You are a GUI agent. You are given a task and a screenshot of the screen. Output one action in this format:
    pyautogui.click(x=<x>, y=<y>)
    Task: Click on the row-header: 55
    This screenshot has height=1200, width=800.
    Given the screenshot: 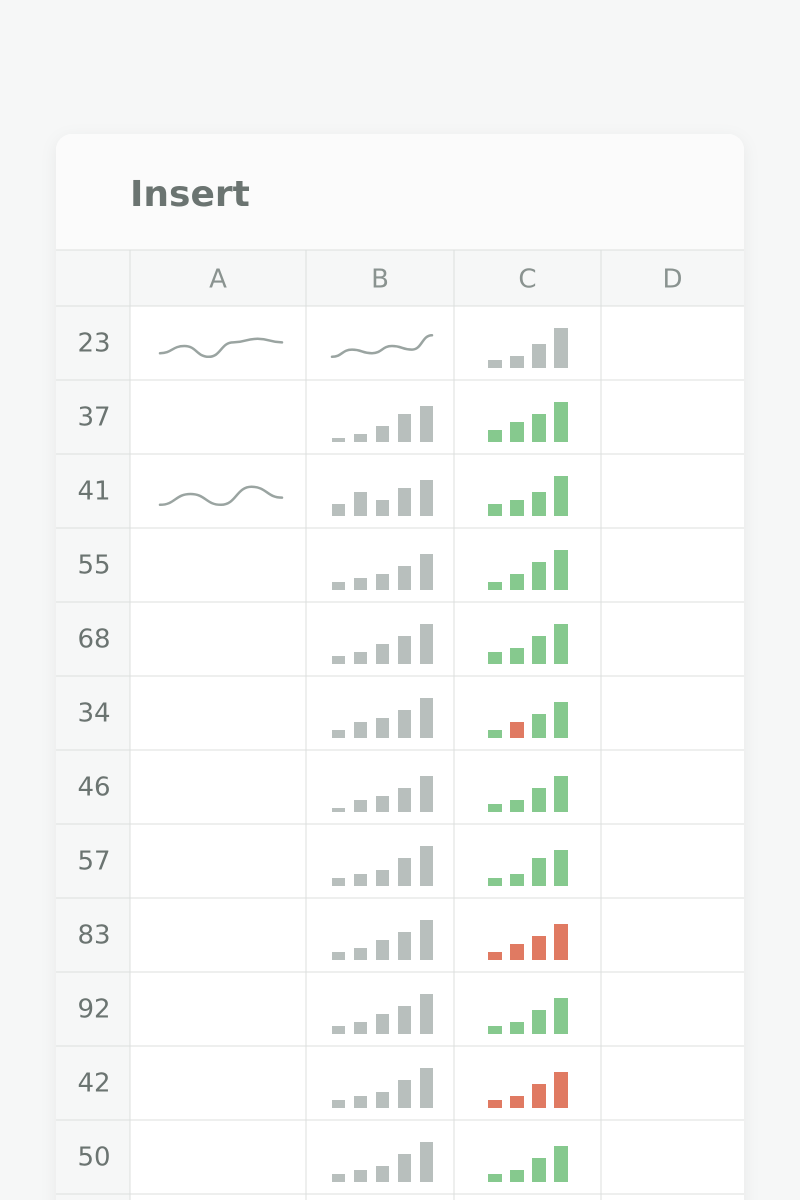 What is the action you would take?
    pyautogui.click(x=93, y=566)
    